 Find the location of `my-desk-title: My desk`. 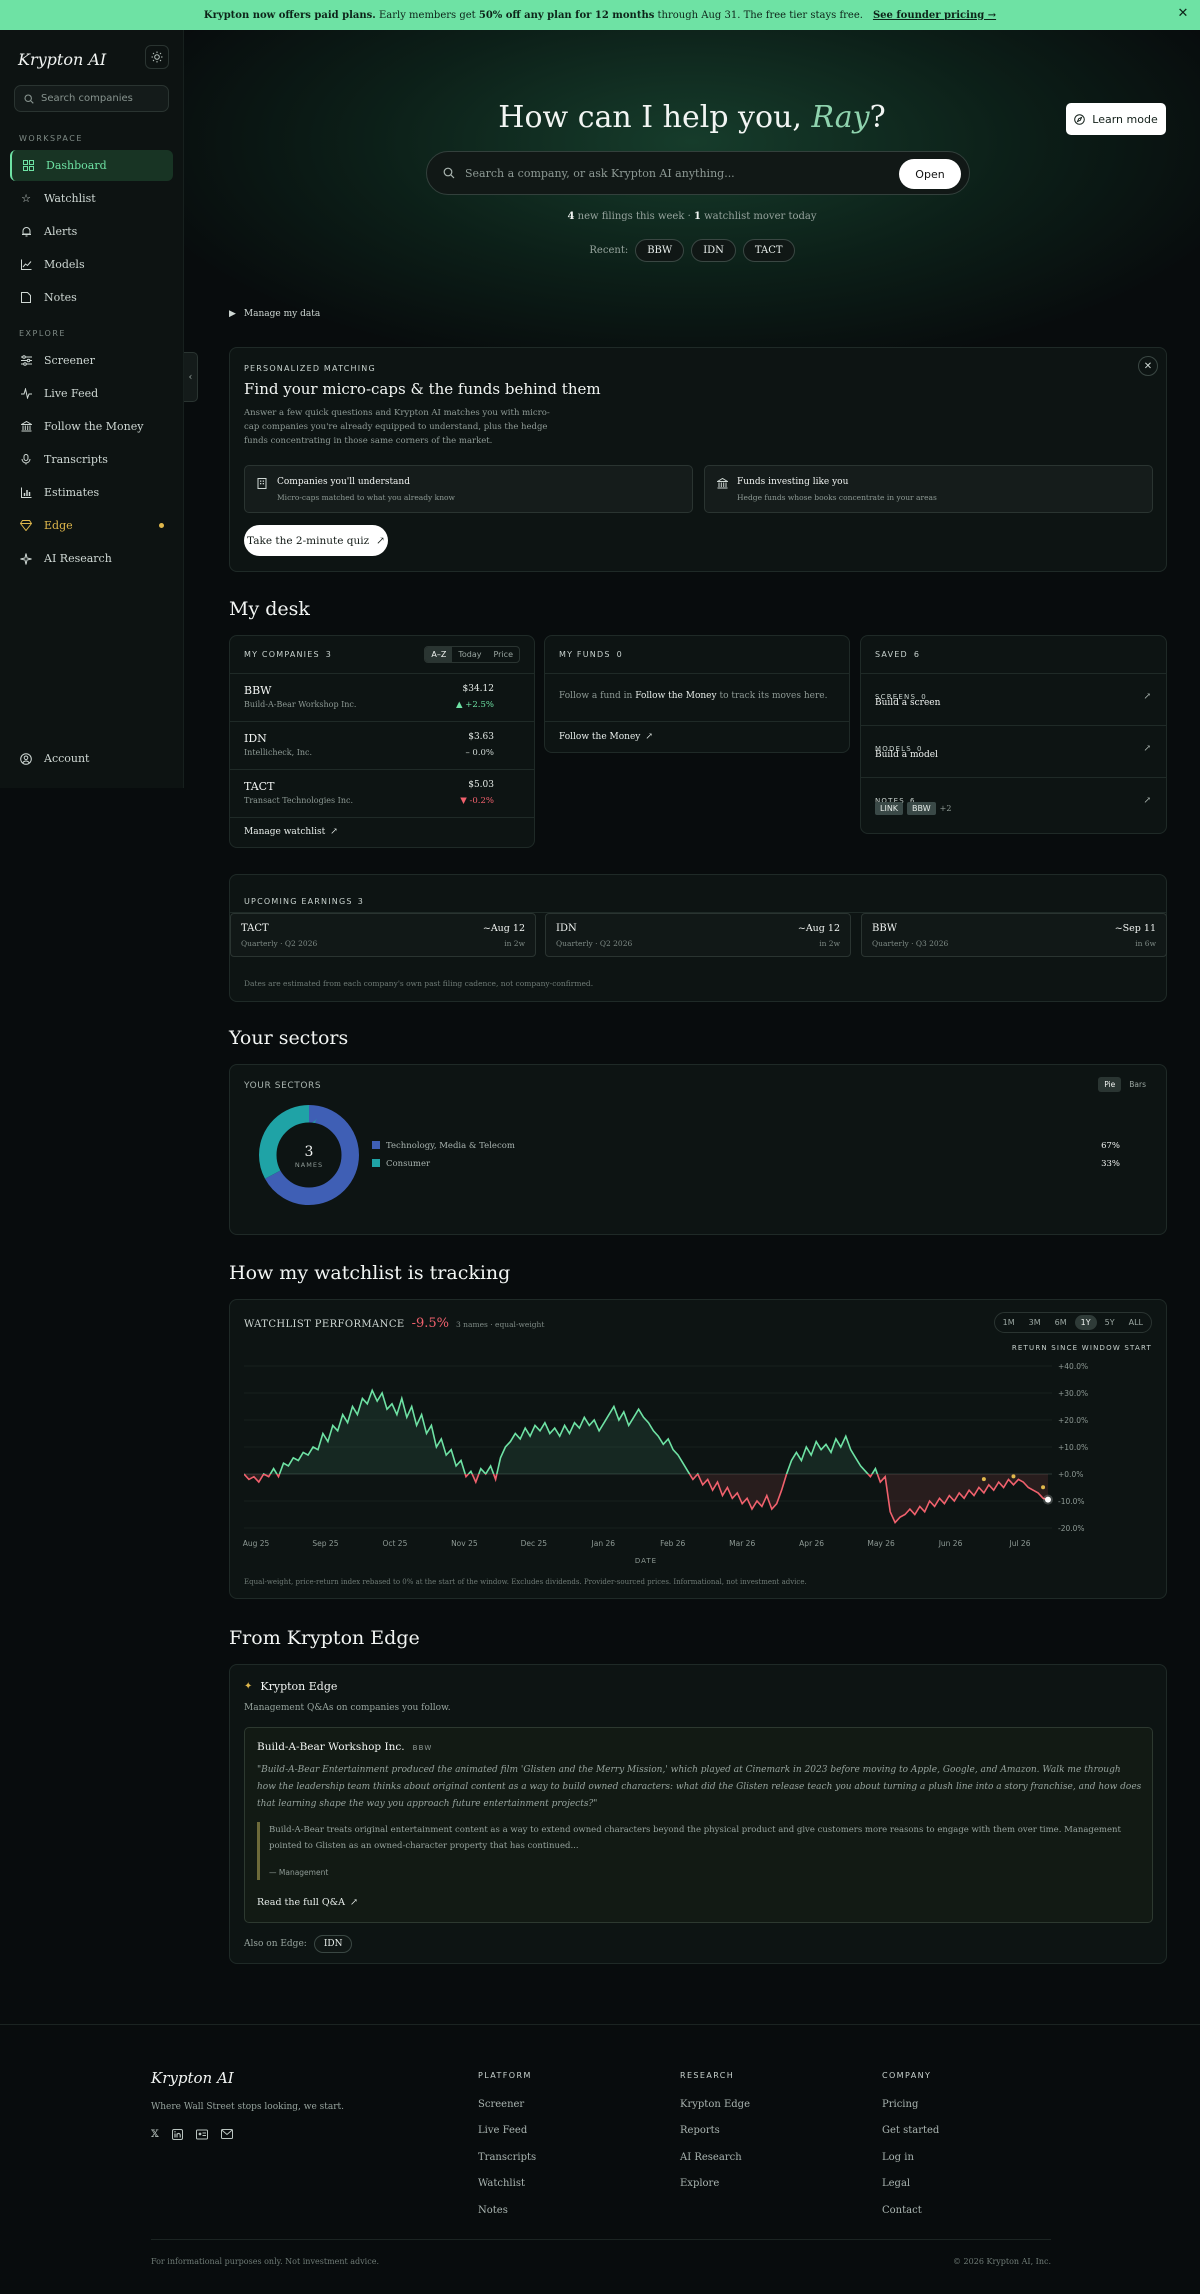

my-desk-title: My desk is located at coordinates (269, 609).